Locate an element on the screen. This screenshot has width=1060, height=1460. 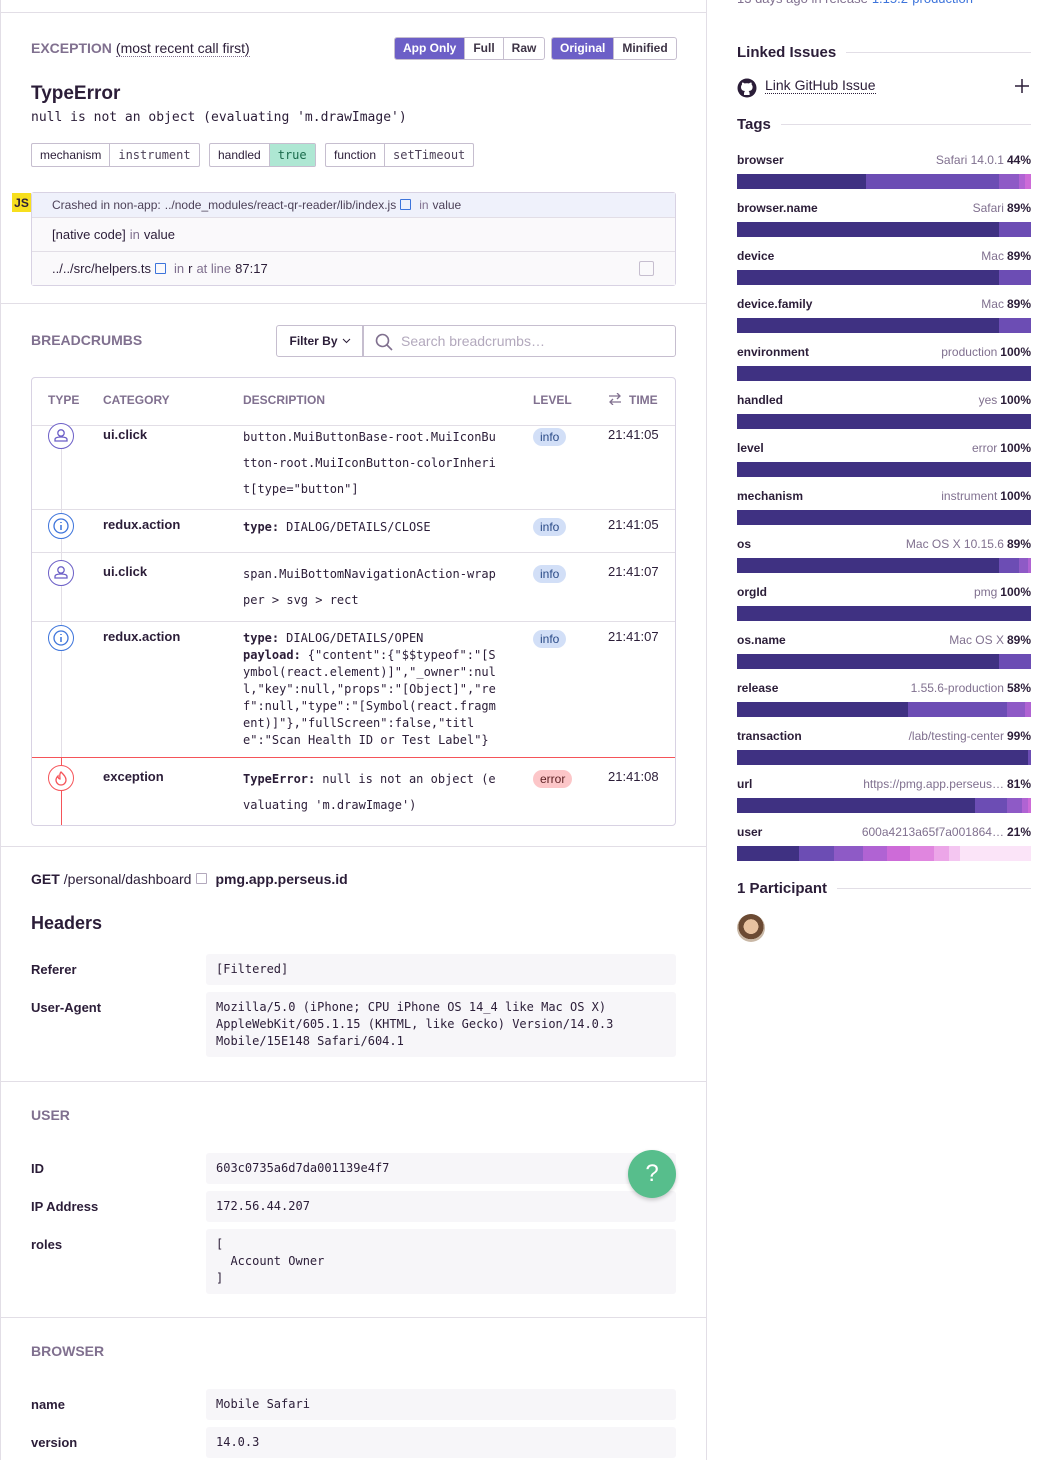
description-key: type: is located at coordinates (261, 527).